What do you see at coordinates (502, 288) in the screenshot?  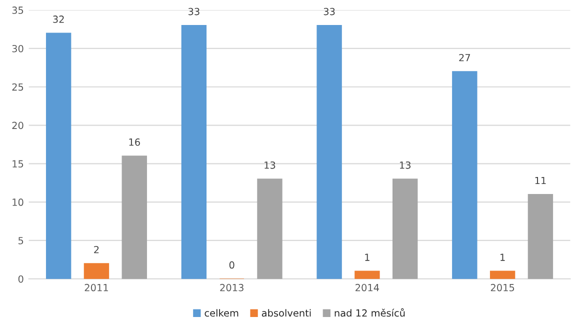 I see `x-tick-label: 2015` at bounding box center [502, 288].